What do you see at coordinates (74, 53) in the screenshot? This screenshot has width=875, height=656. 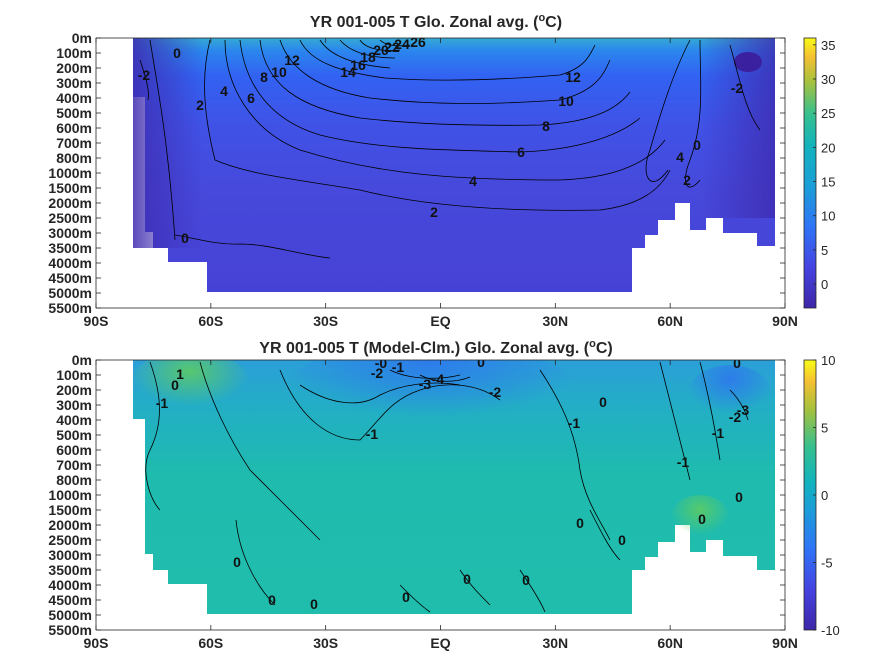 I see `y-tick-label: 100m` at bounding box center [74, 53].